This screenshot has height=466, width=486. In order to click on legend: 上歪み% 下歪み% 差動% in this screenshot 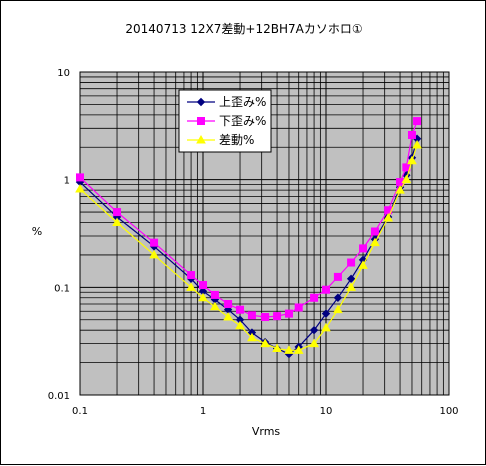, I will do `click(225, 121)`.